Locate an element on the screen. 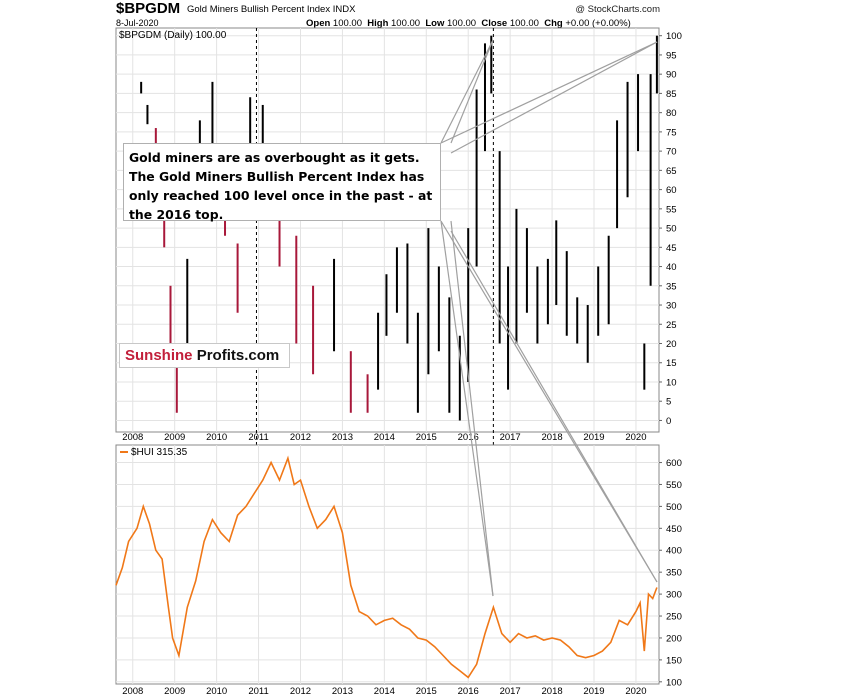  low-value: 100.00 is located at coordinates (462, 23).